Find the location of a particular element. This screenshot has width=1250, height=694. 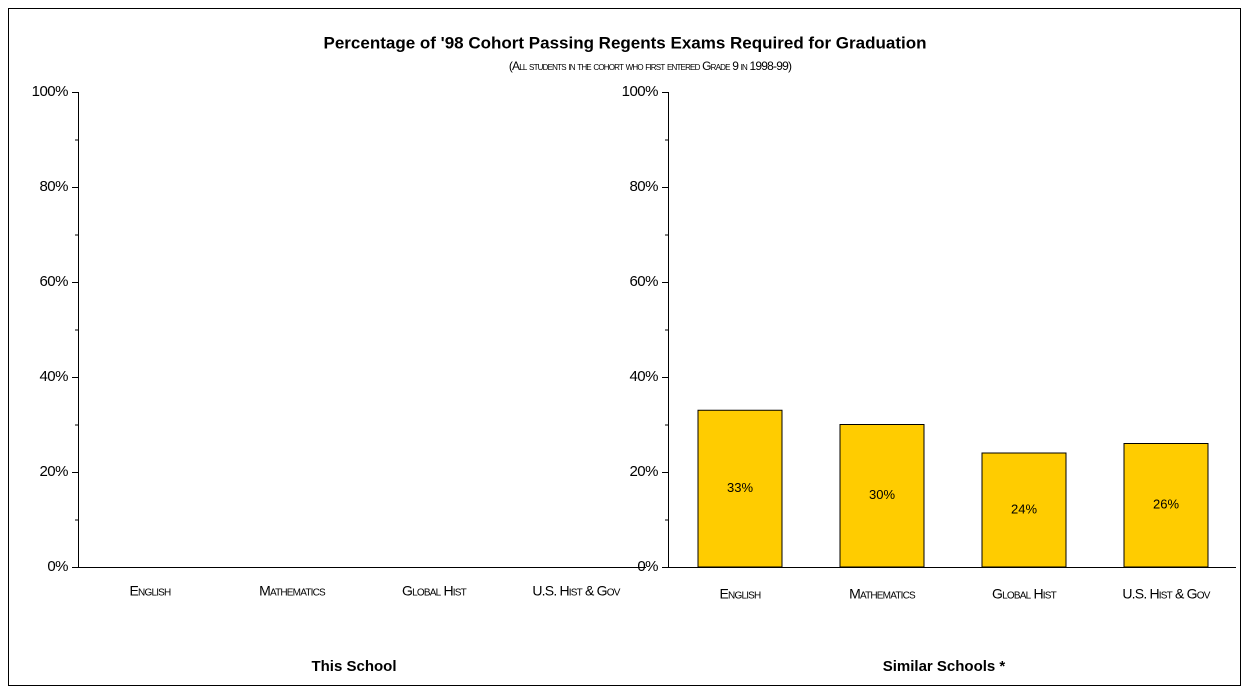

panel-label: This School is located at coordinates (353, 666).